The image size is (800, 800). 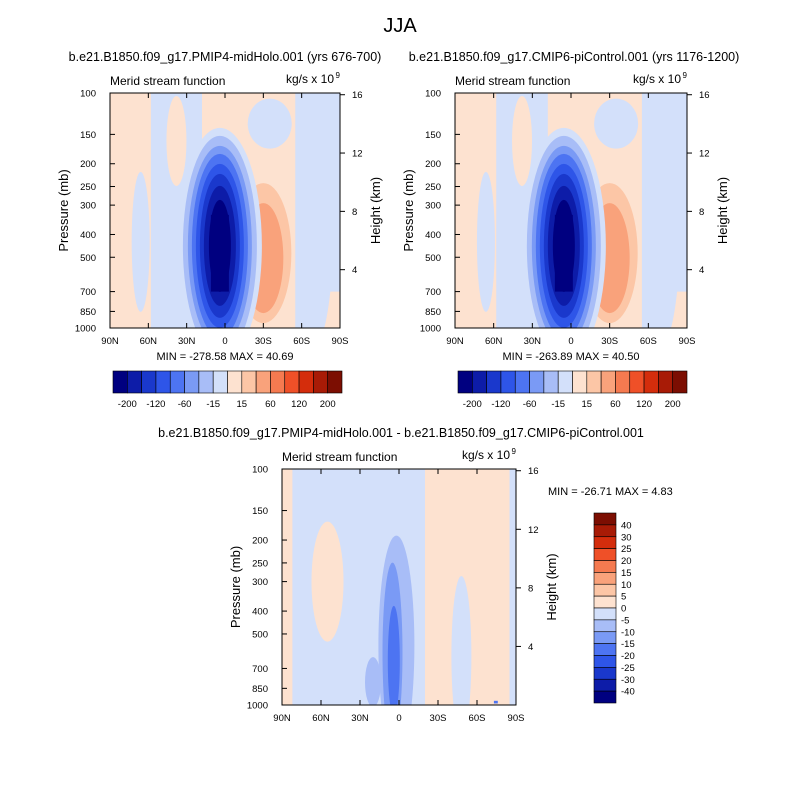 What do you see at coordinates (287, 587) in the screenshot?
I see `positive-band-north` at bounding box center [287, 587].